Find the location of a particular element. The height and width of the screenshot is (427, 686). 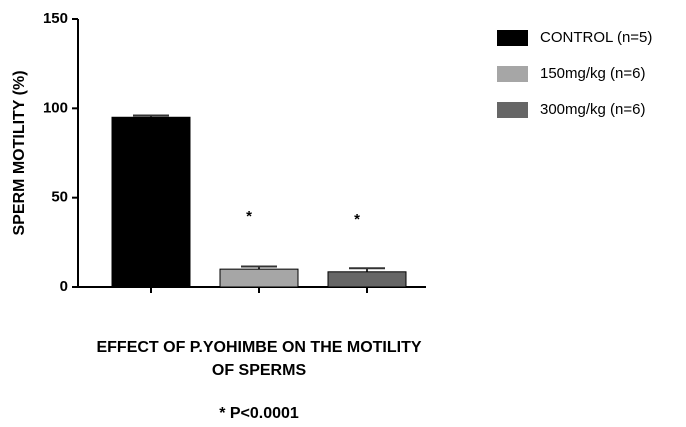

y-tick-label: 50 is located at coordinates (59, 197).